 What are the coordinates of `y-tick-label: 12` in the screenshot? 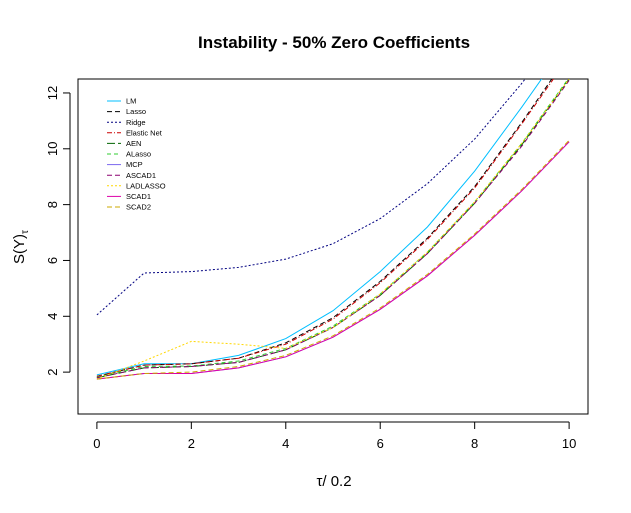 It's located at (52, 93).